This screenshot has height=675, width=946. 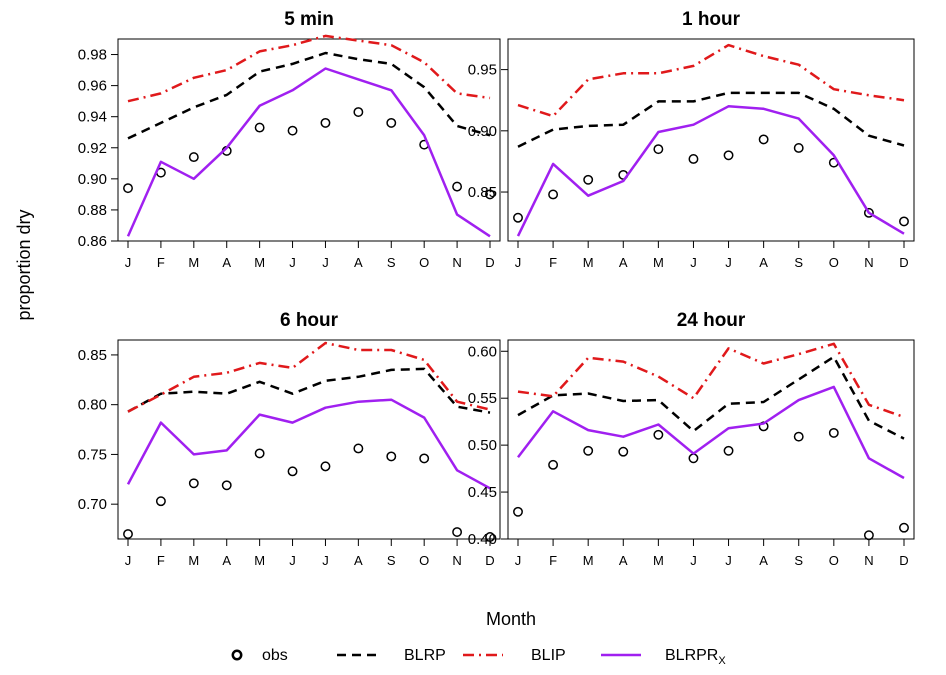 What do you see at coordinates (309, 390) in the screenshot?
I see `series-line-blrp` at bounding box center [309, 390].